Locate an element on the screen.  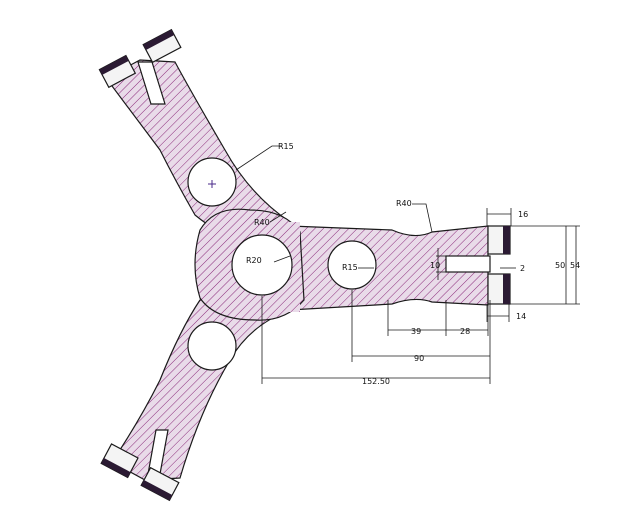
label-r40-center: R40 is located at coordinates (262, 222).